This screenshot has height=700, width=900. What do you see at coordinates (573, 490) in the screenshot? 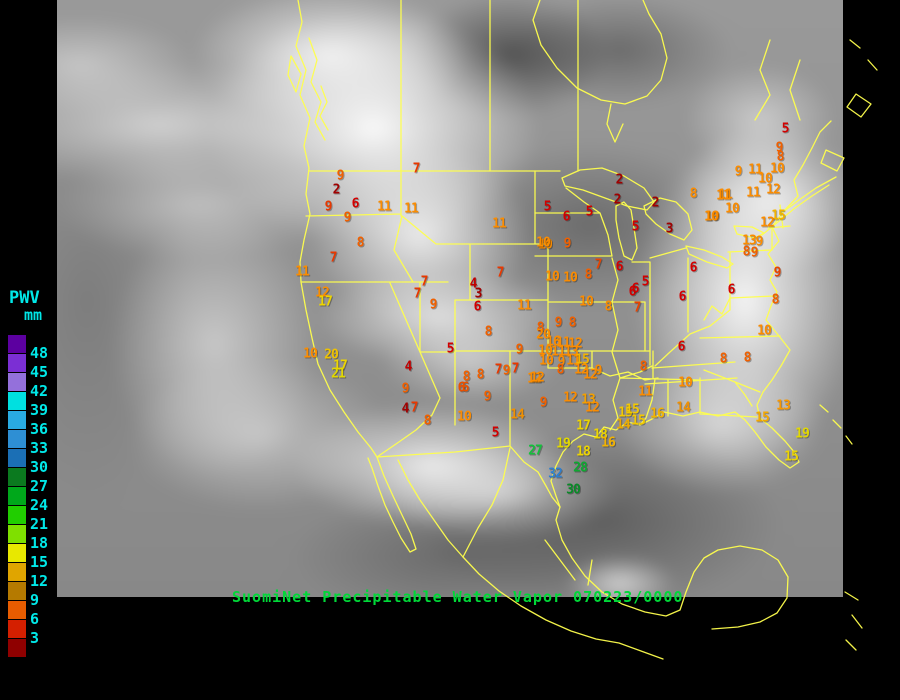
I see `station-value: 30` at bounding box center [573, 490].